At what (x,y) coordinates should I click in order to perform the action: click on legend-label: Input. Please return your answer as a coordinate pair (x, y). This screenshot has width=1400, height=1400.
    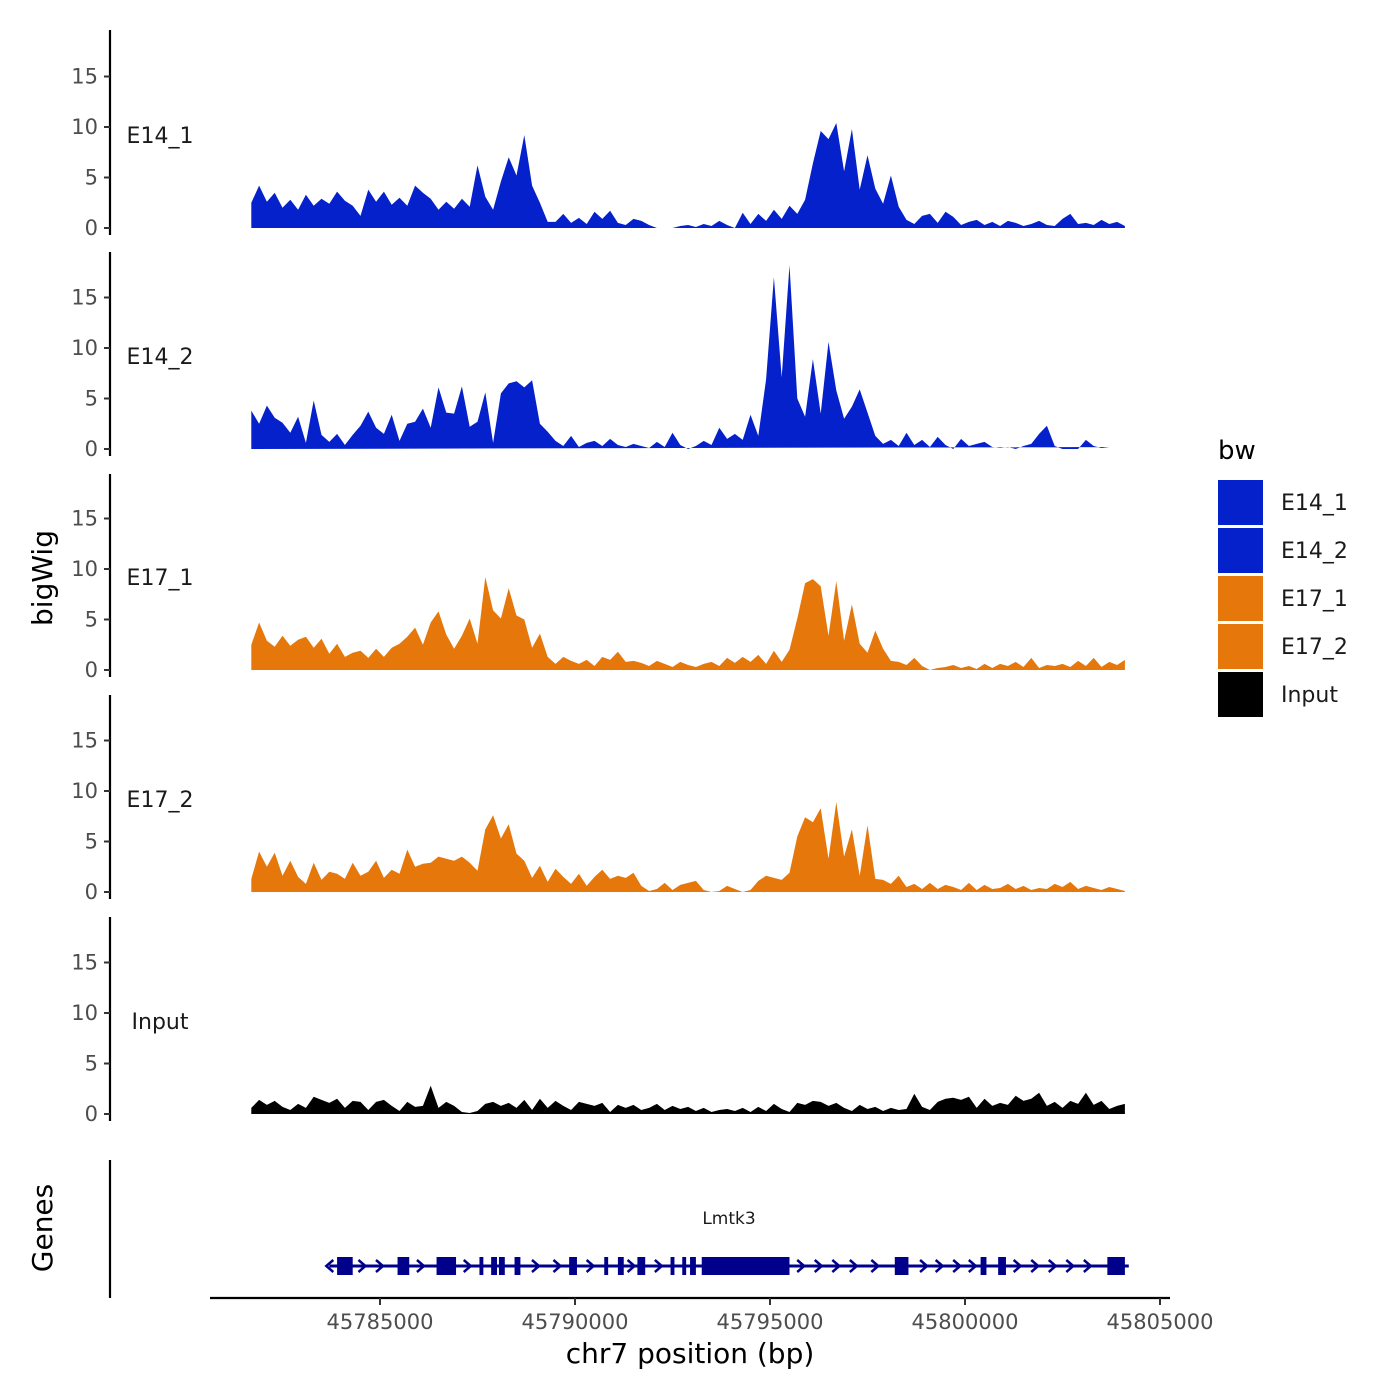
    Looking at the image, I should click on (1309, 695).